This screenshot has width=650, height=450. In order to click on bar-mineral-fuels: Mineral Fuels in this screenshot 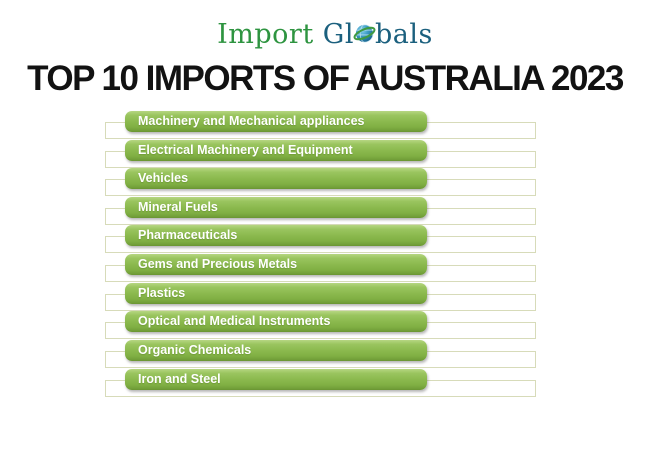, I will do `click(276, 207)`.